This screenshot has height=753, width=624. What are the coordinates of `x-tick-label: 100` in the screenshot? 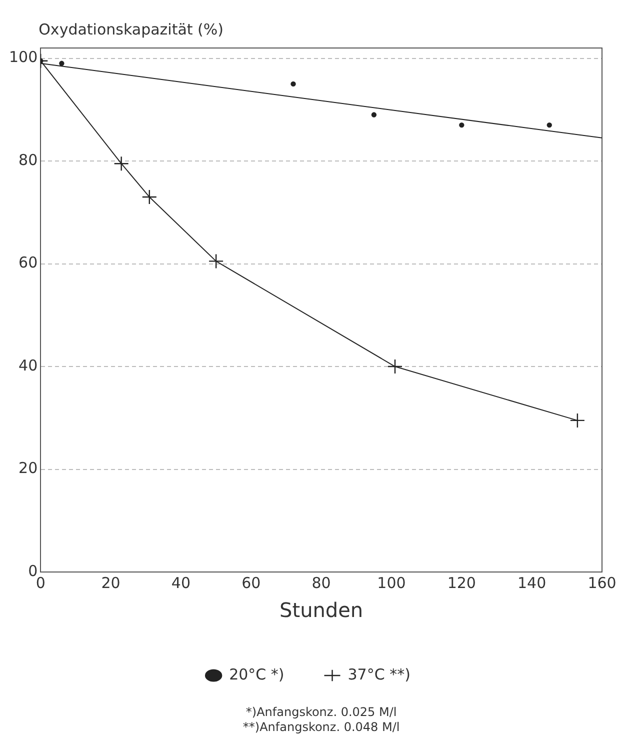 It's located at (391, 583).